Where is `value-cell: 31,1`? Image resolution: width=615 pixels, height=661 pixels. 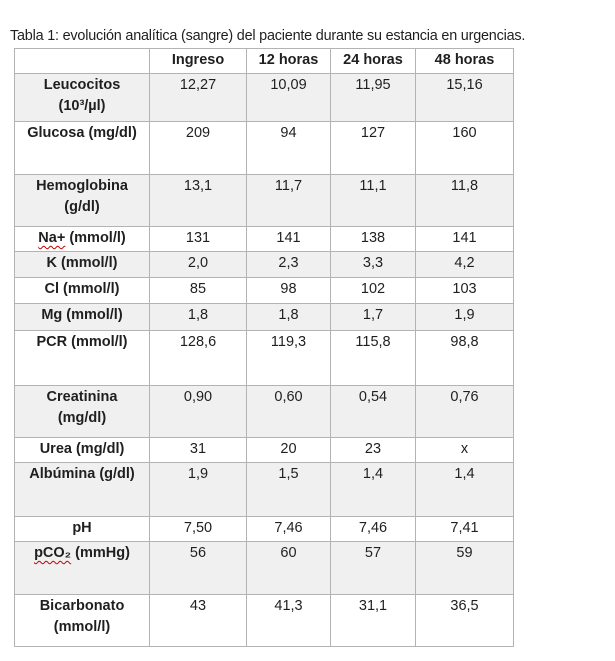
value-cell: 31,1 is located at coordinates (373, 620).